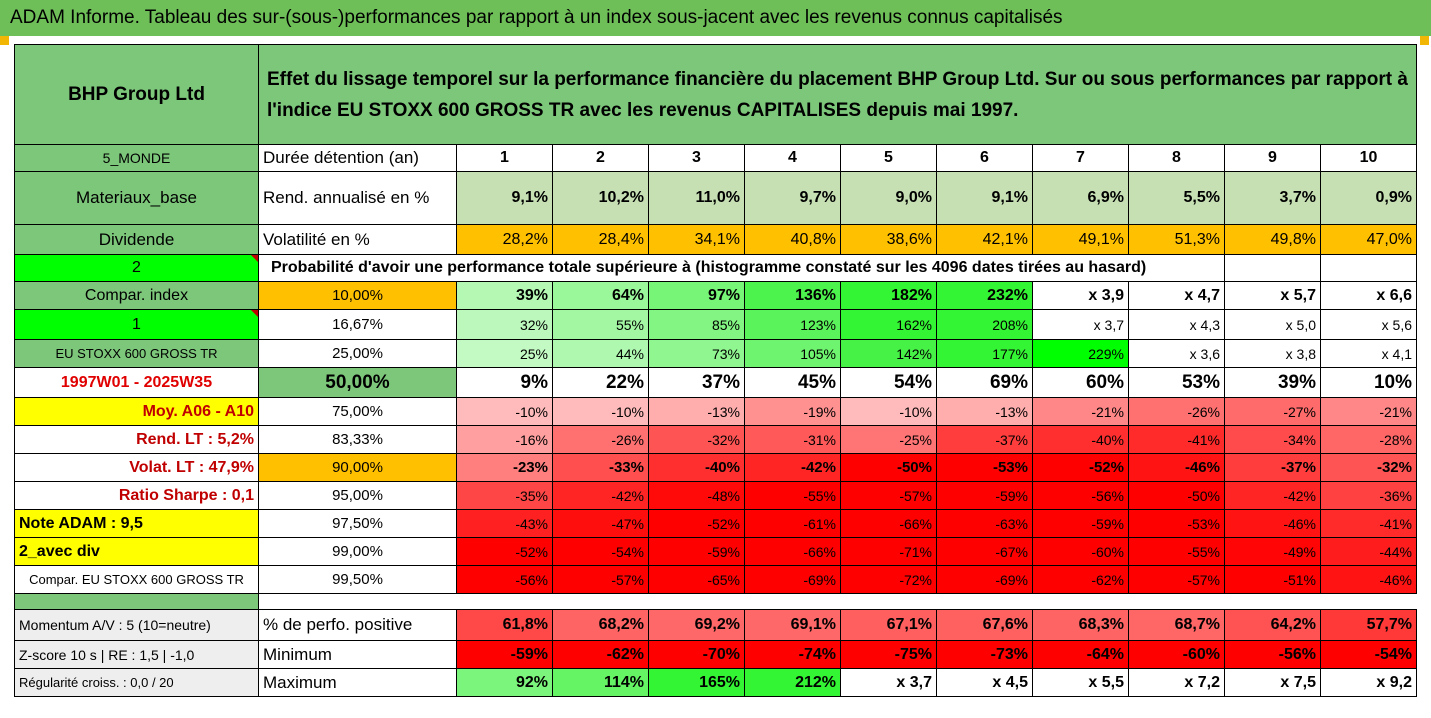 This screenshot has width=1431, height=718. Describe the element at coordinates (504, 495) in the screenshot. I see `value-cell: -35%` at that location.